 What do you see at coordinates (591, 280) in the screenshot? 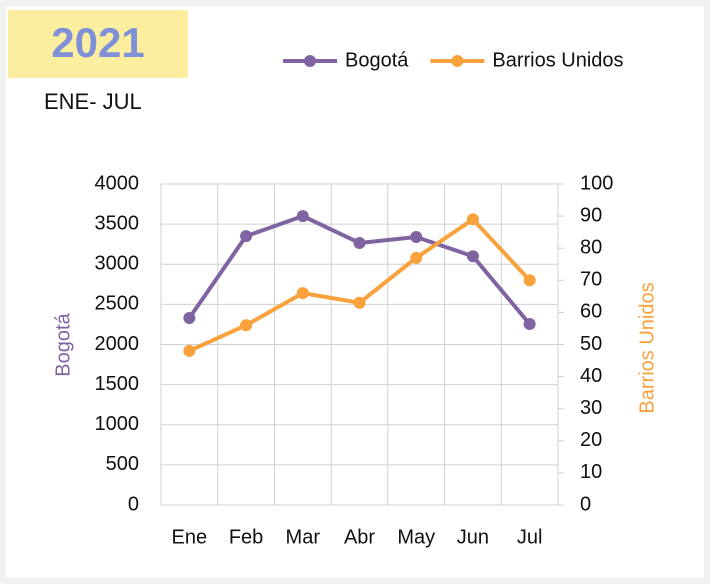
I see `y2-tick-label: 70` at bounding box center [591, 280].